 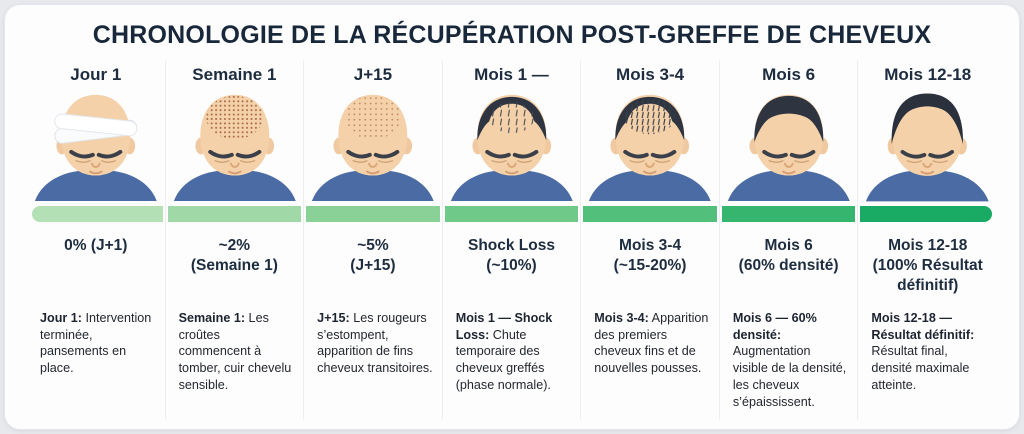 I want to click on progress-label: Mois 3-4 (~15-20%), so click(x=650, y=255).